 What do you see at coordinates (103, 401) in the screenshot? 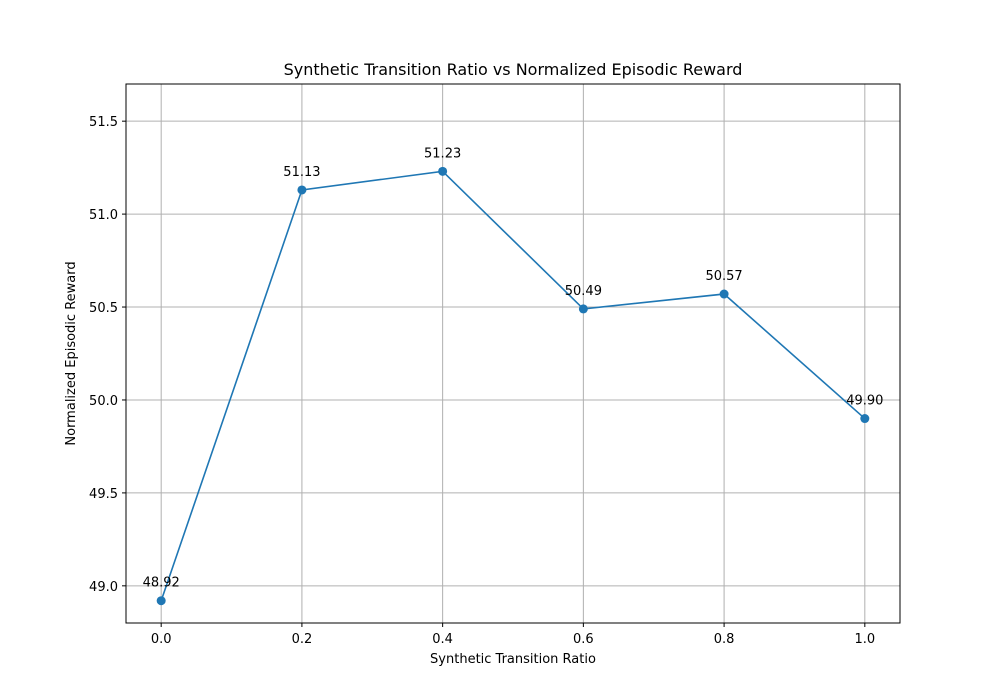
I see `y-tick-label: 50.0` at bounding box center [103, 401].